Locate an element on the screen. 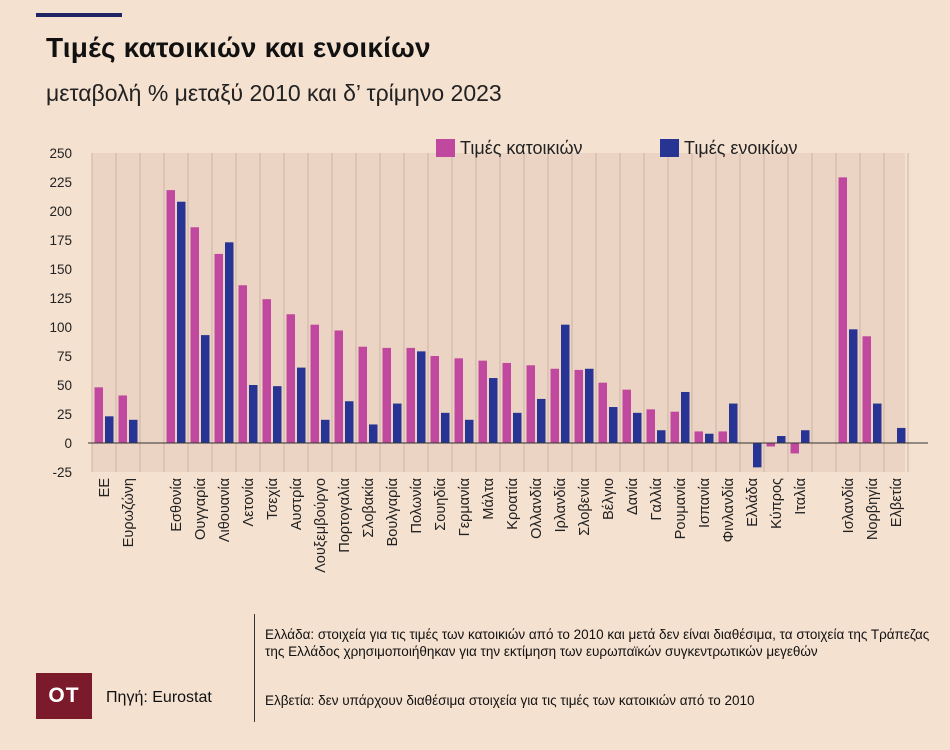  x-tick-label: Εσθονία is located at coordinates (177, 505).